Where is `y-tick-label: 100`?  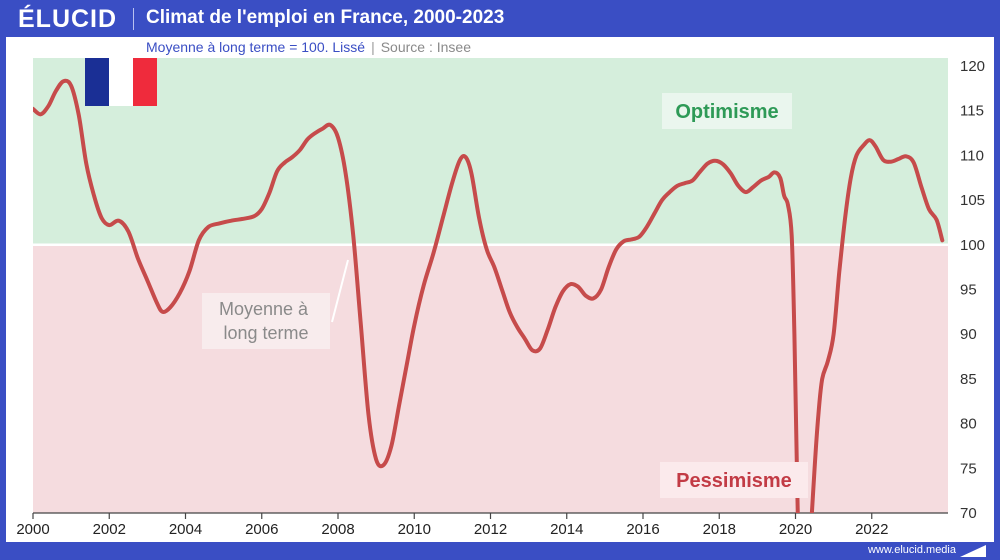 y-tick-label: 100 is located at coordinates (972, 245).